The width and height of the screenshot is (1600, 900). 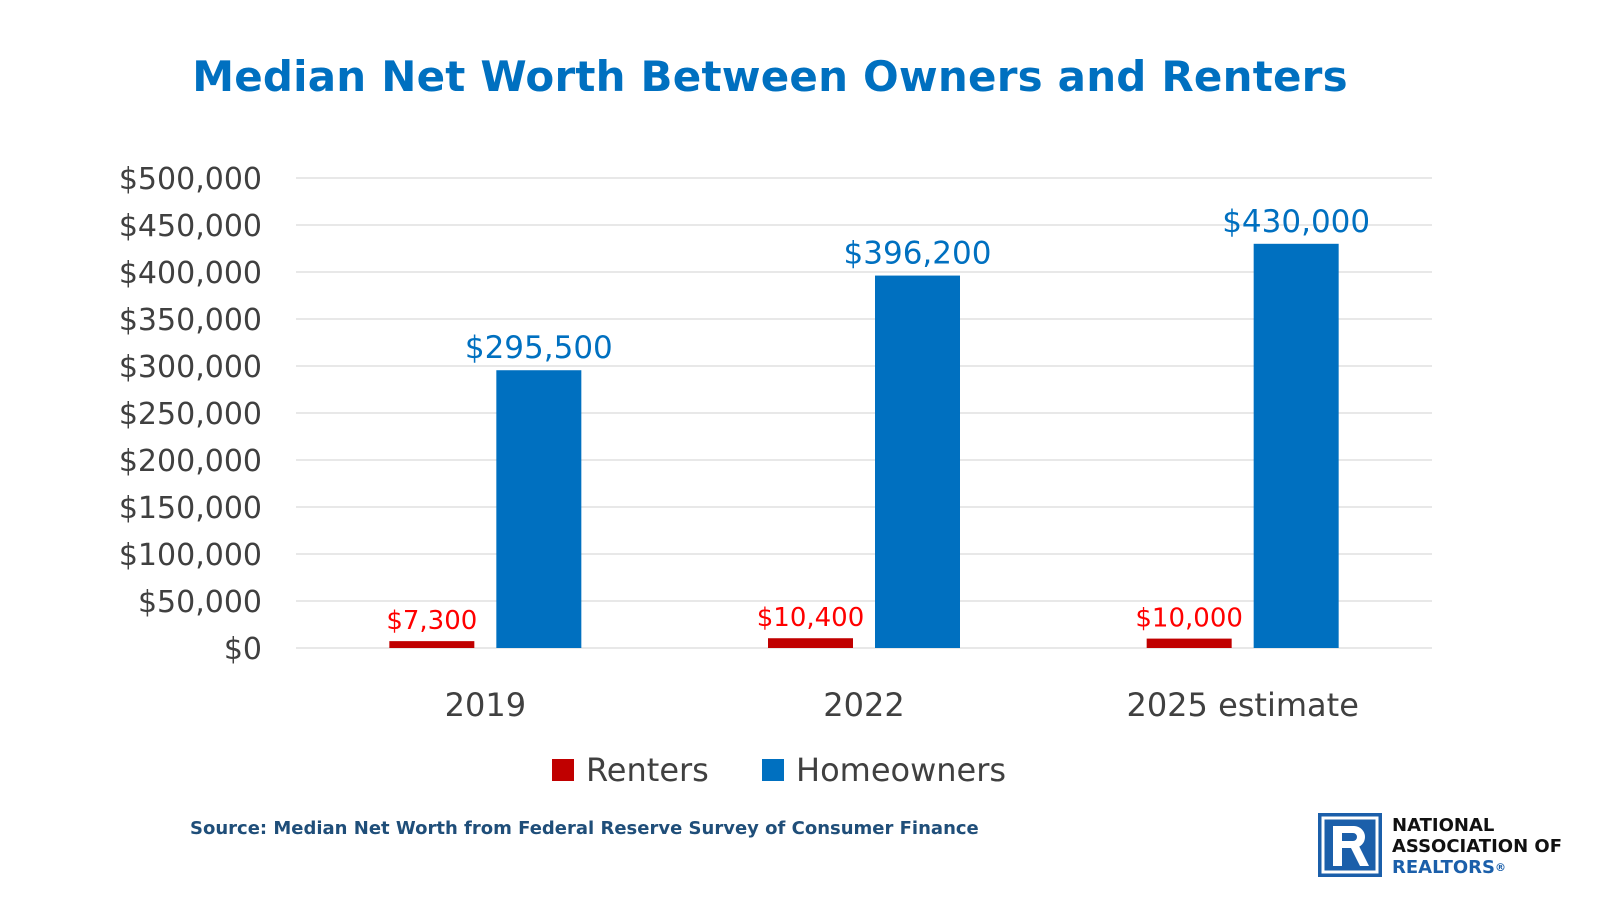 I want to click on logo-line-3: REALTORS®, so click(x=1477, y=867).